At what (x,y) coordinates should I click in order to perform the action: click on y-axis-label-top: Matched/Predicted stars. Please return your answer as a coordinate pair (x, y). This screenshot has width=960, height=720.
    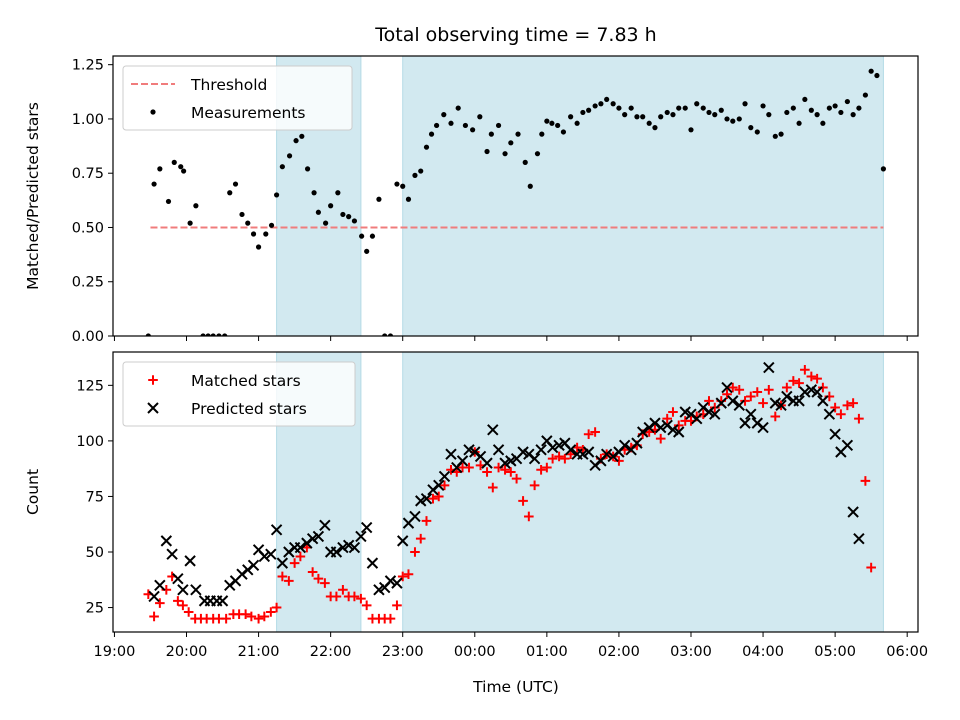
    Looking at the image, I should click on (33, 196).